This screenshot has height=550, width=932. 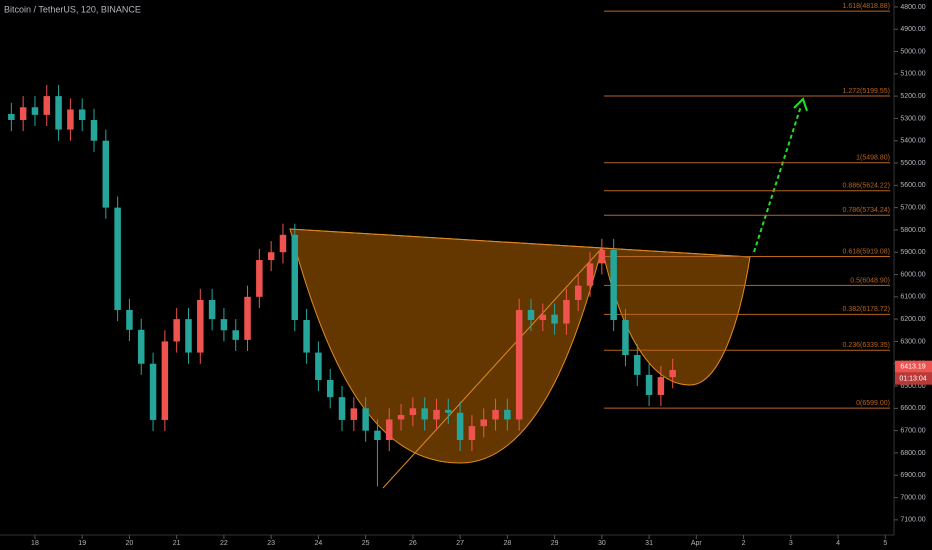 I want to click on x-tick-label: 18, so click(x=35, y=543).